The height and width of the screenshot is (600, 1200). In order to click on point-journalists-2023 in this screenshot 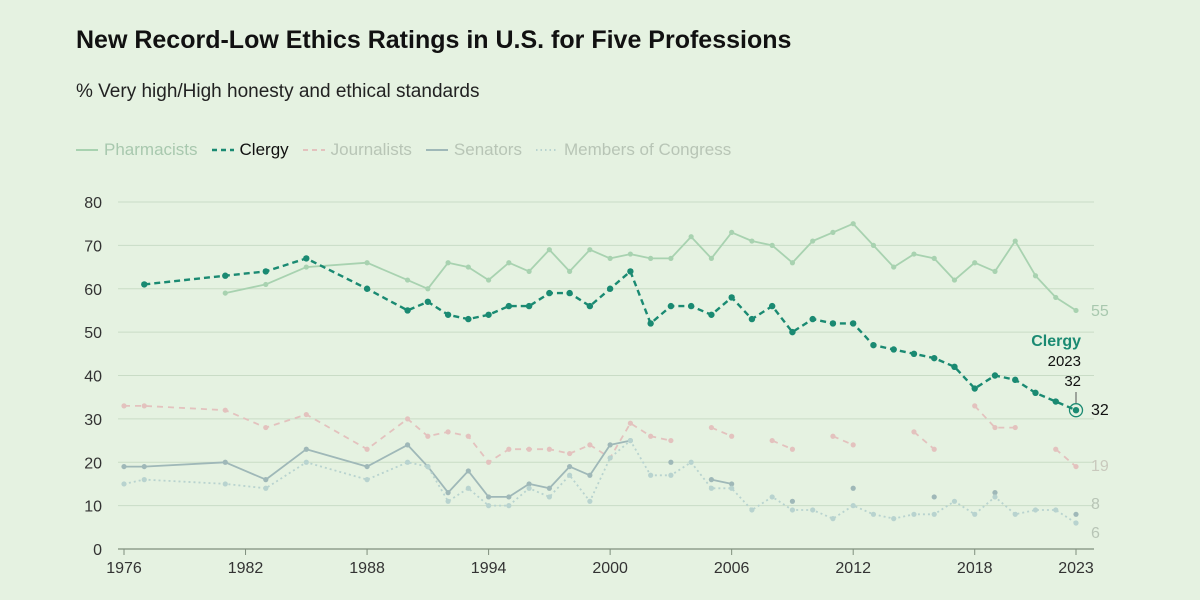, I will do `click(1076, 466)`.